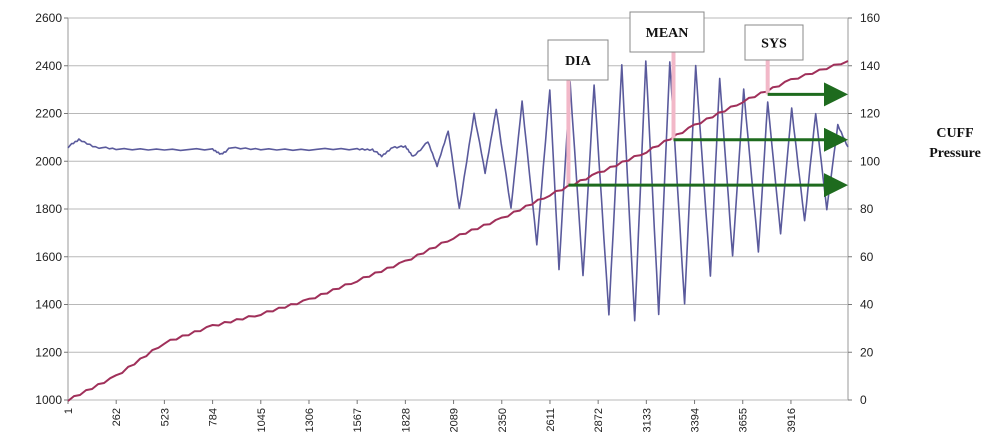  What do you see at coordinates (262, 420) in the screenshot?
I see `x-tick-label: 1045` at bounding box center [262, 420].